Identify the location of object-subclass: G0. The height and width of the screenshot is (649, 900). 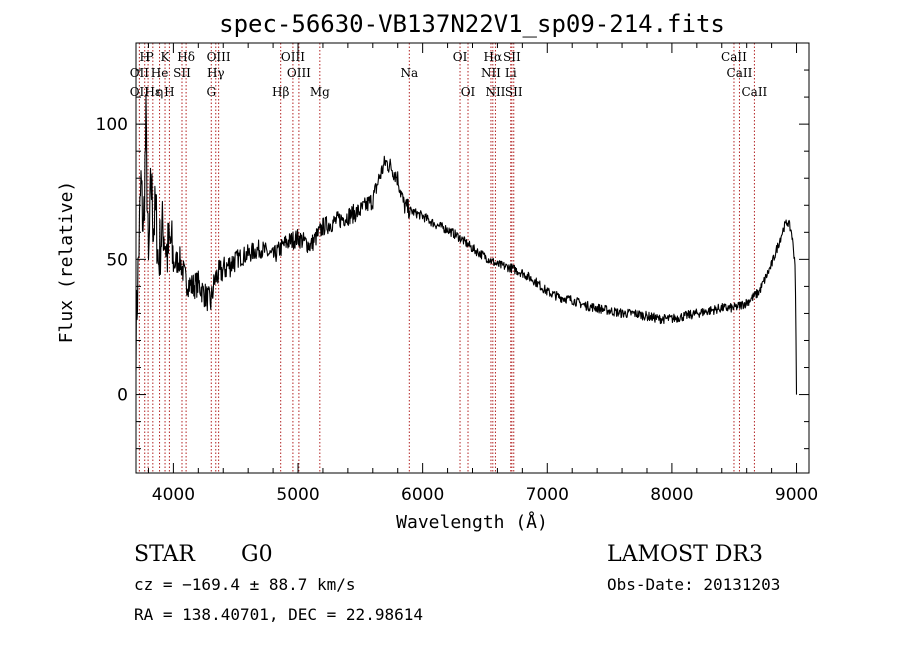
(257, 554).